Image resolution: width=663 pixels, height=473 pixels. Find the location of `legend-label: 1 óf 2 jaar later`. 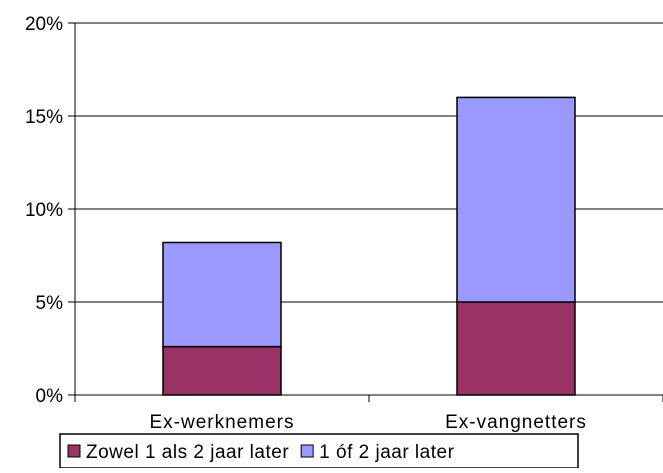

legend-label: 1 óf 2 jaar later is located at coordinates (386, 452).